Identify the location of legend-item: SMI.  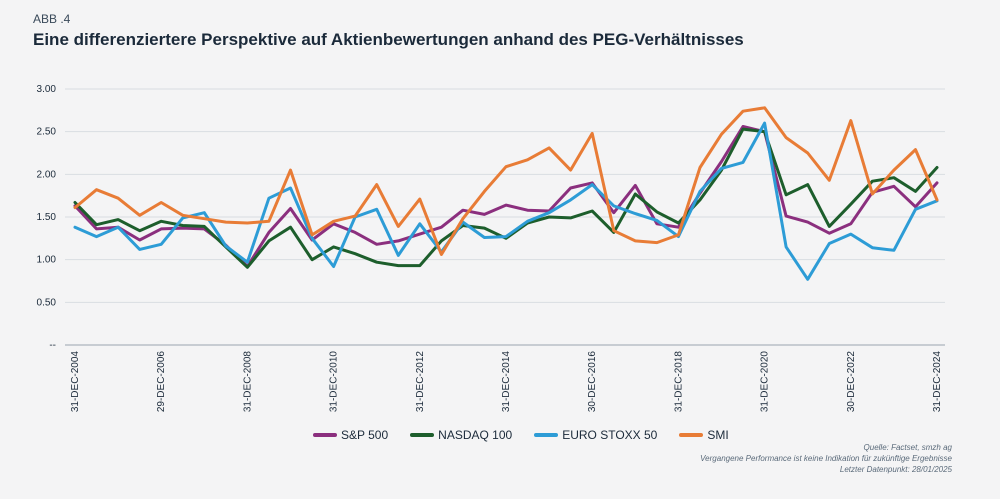
(704, 435).